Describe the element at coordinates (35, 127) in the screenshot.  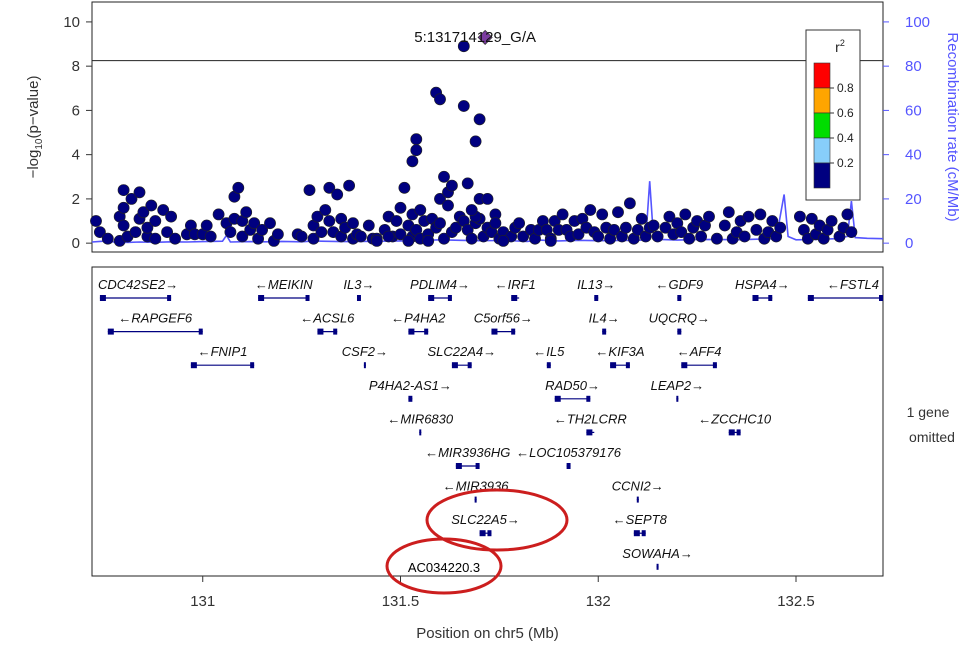
I see `y-left-axis-label: −log10(p−value)` at that location.